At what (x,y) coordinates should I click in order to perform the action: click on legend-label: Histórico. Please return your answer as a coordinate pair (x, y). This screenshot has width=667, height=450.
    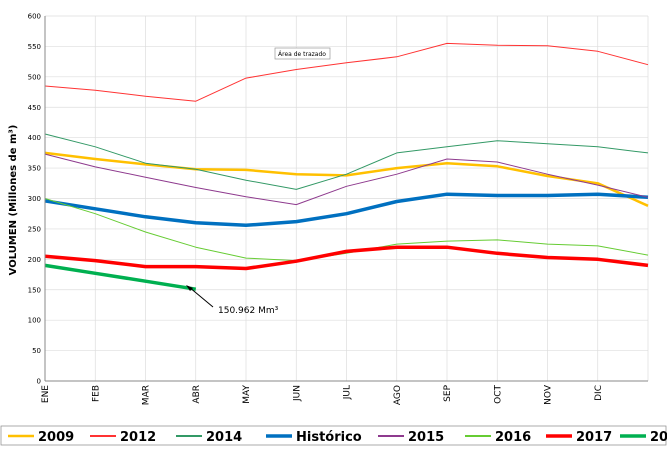
    Looking at the image, I should click on (329, 437).